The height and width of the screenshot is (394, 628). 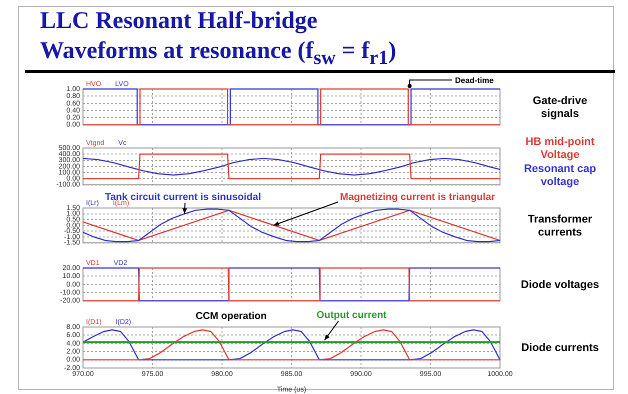 I want to click on text: HB mid-point Voltage, so click(x=560, y=148).